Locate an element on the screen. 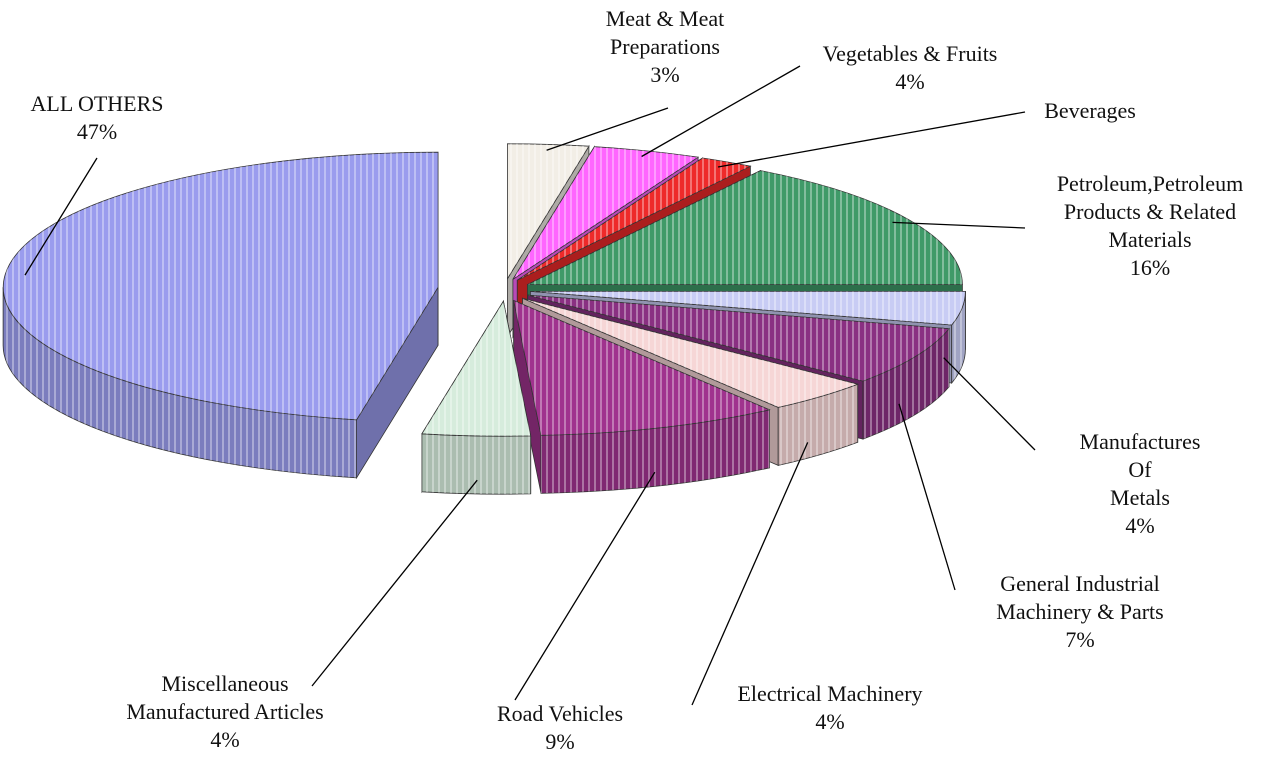 The height and width of the screenshot is (761, 1285). category-label: Road Vehicles is located at coordinates (560, 713).